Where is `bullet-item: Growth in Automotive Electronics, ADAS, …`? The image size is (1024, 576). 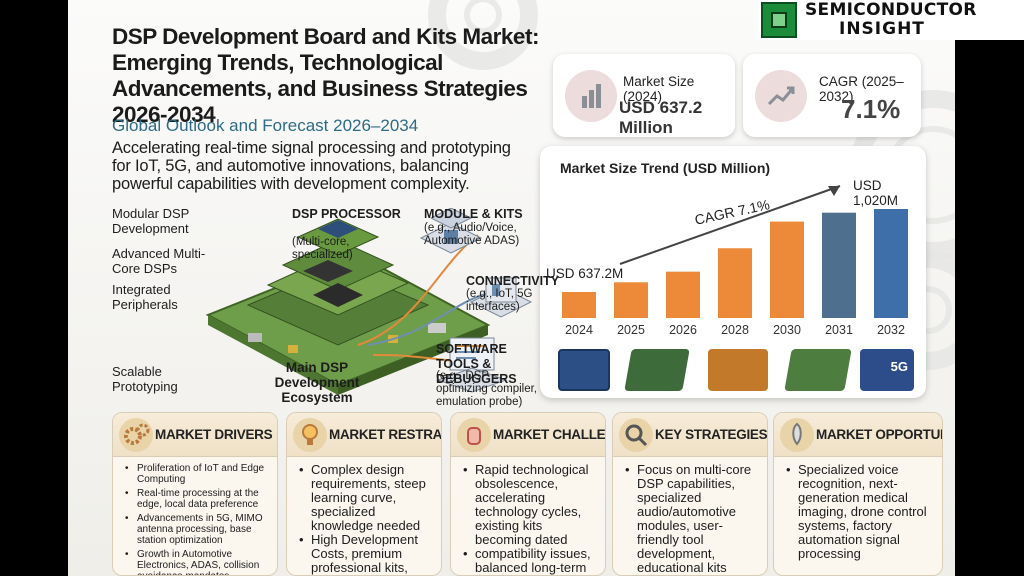
bullet-item: Growth in Automotive Electronics, ADAS, … is located at coordinates (198, 562).